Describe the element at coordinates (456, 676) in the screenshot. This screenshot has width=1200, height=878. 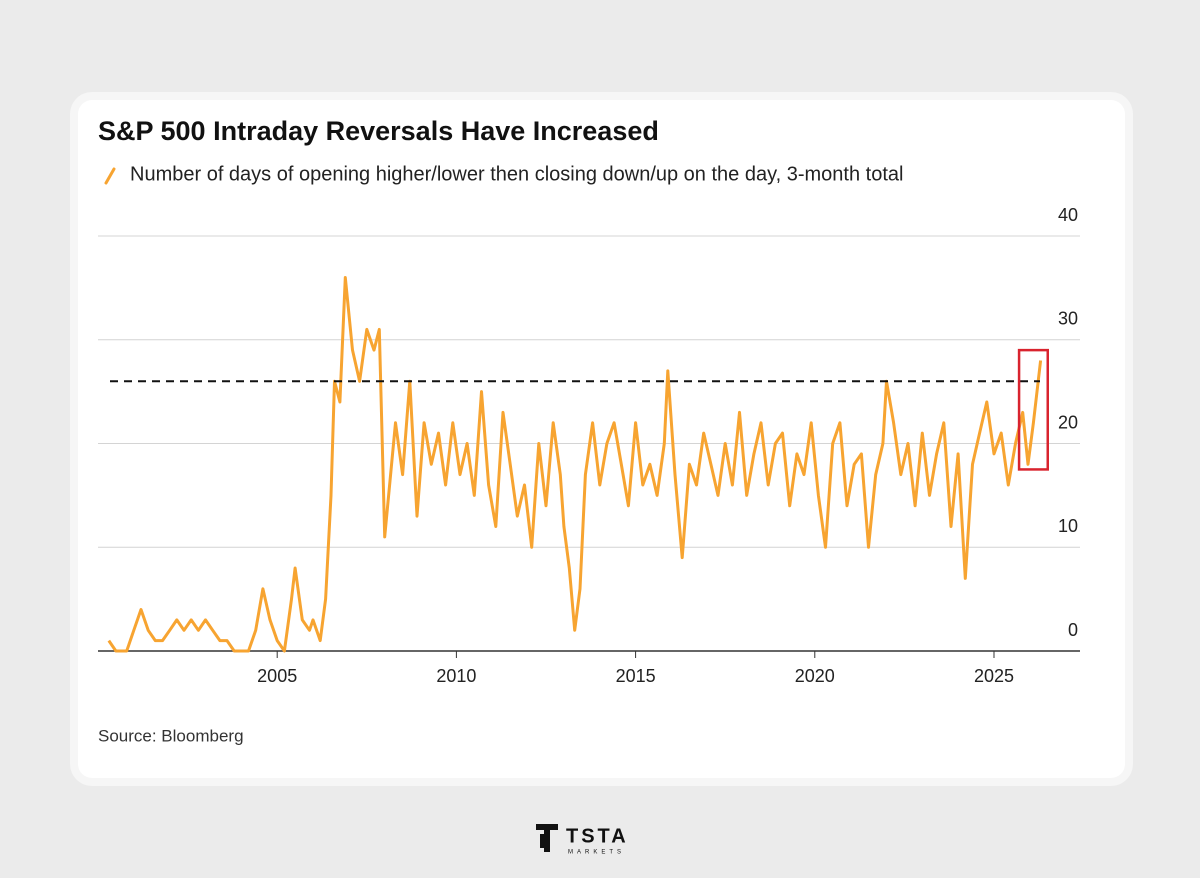
I see `x-tick-label: 2010` at that location.